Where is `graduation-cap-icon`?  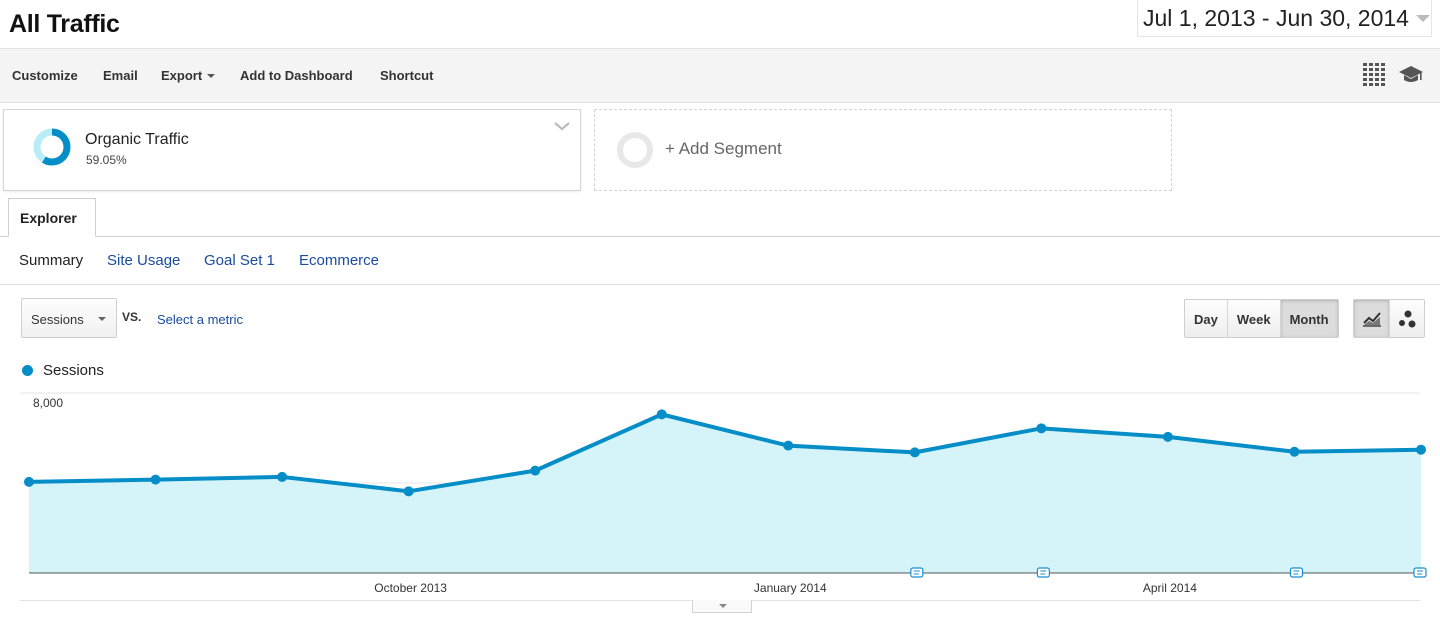 graduation-cap-icon is located at coordinates (1411, 75).